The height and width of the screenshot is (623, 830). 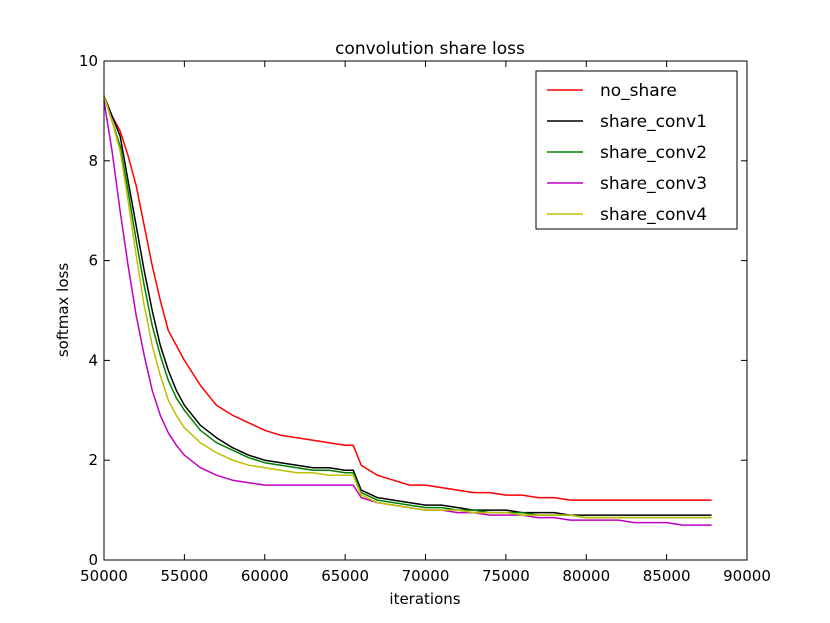 What do you see at coordinates (93, 161) in the screenshot?
I see `y-tick-label: 8` at bounding box center [93, 161].